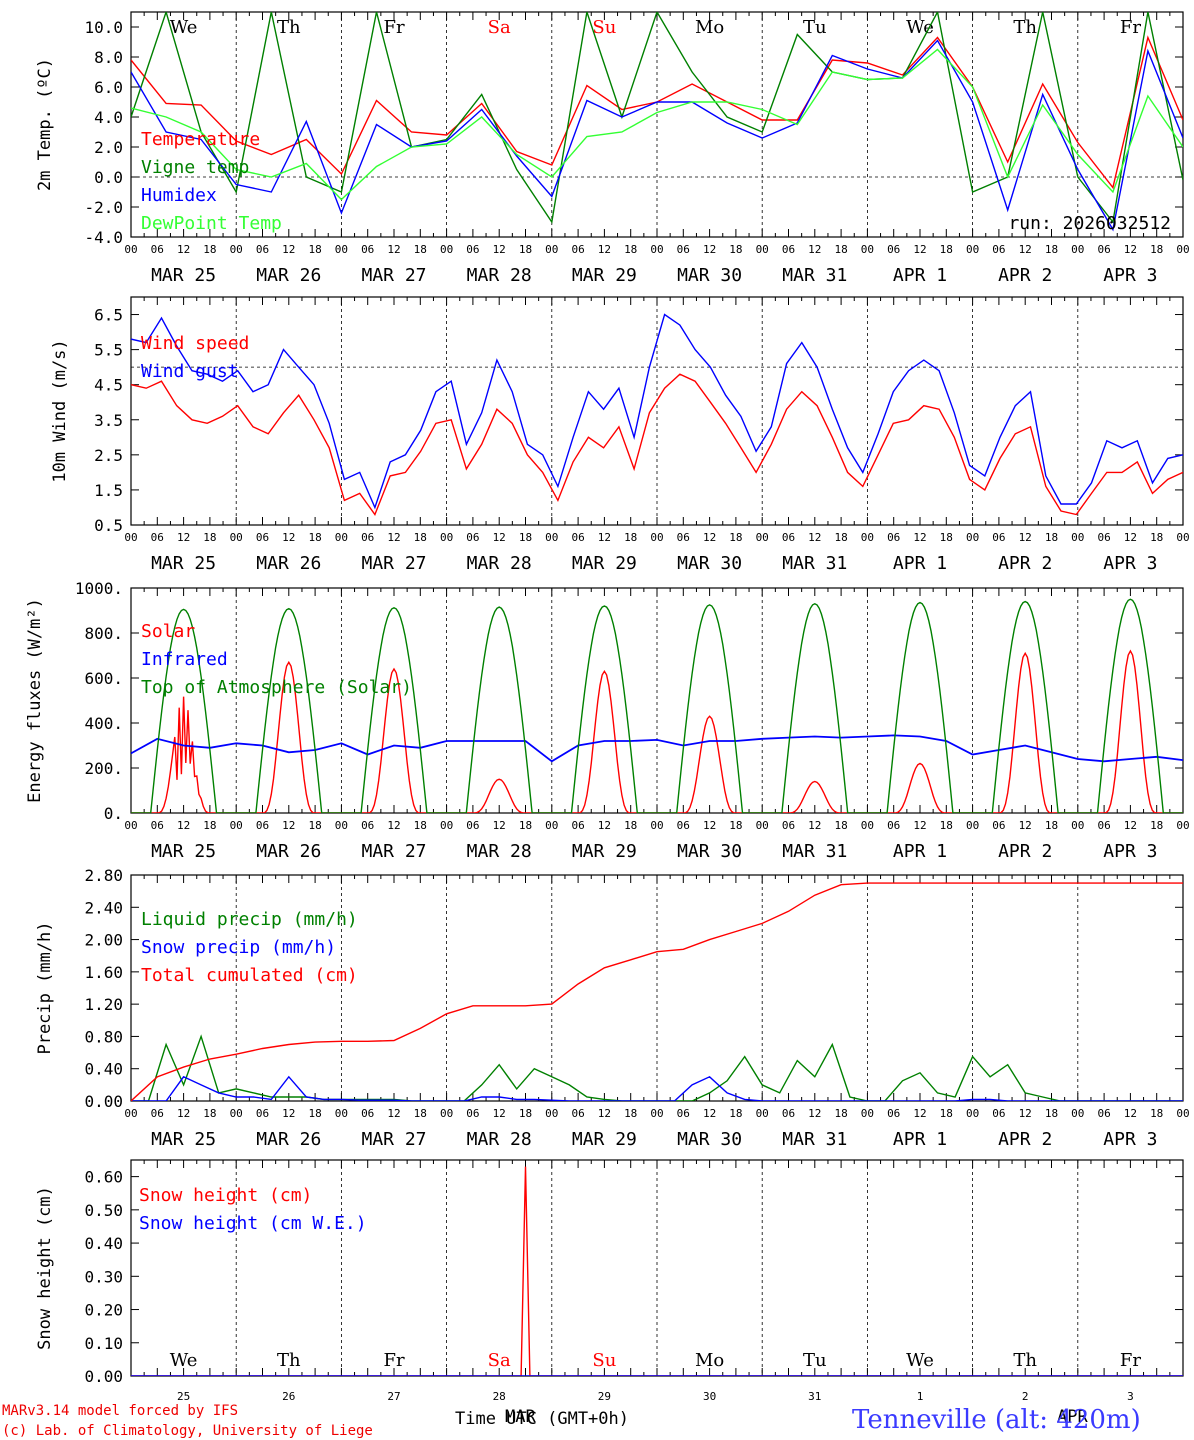 The height and width of the screenshot is (1440, 1194). I want to click on weekday-label: Th, so click(1025, 1360).